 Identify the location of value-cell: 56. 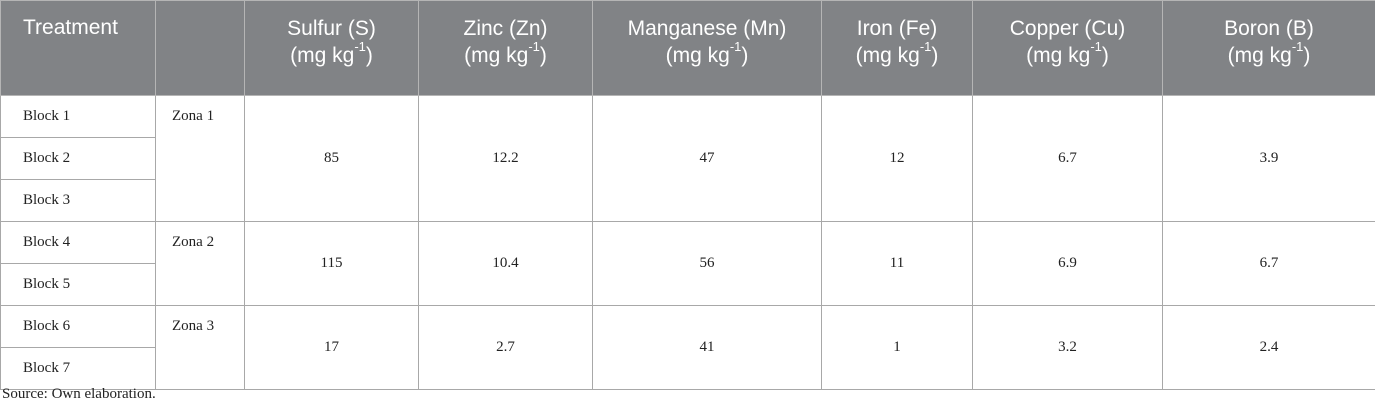
(707, 263).